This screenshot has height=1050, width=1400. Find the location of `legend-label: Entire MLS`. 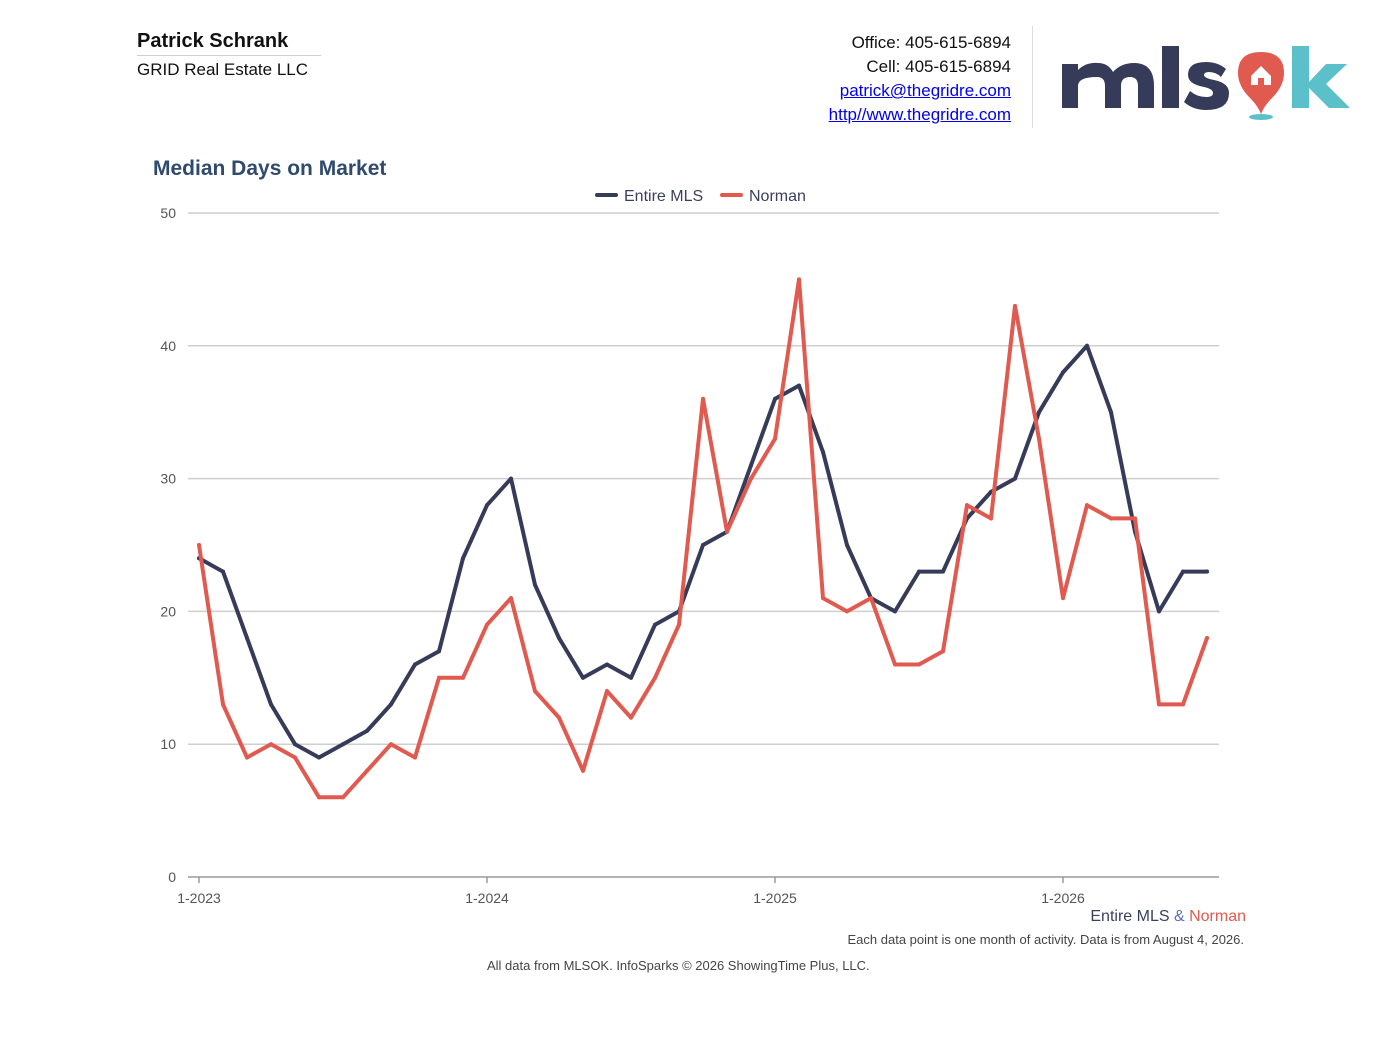

legend-label: Entire MLS is located at coordinates (663, 196).